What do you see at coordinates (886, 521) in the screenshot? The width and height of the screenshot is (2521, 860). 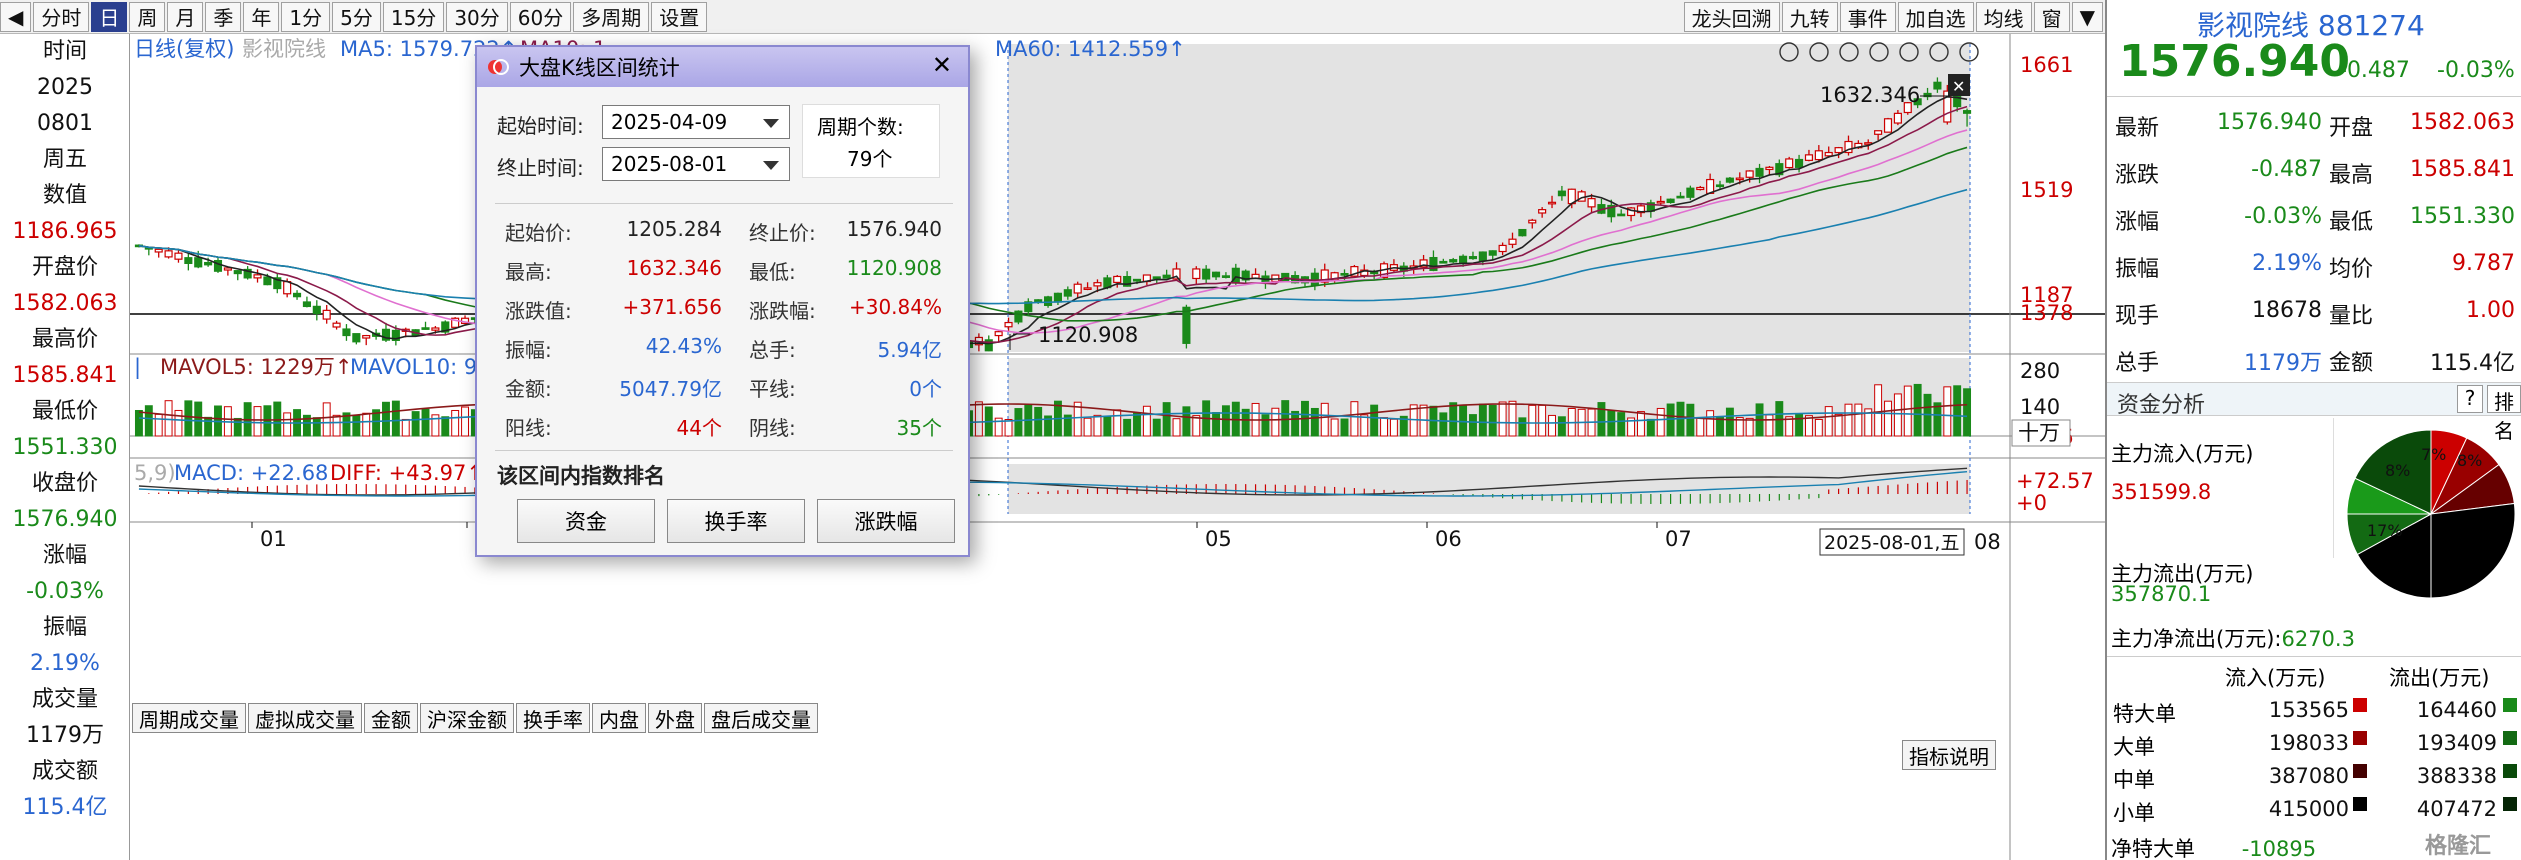 I see `rank-change-button: 涨跌幅` at bounding box center [886, 521].